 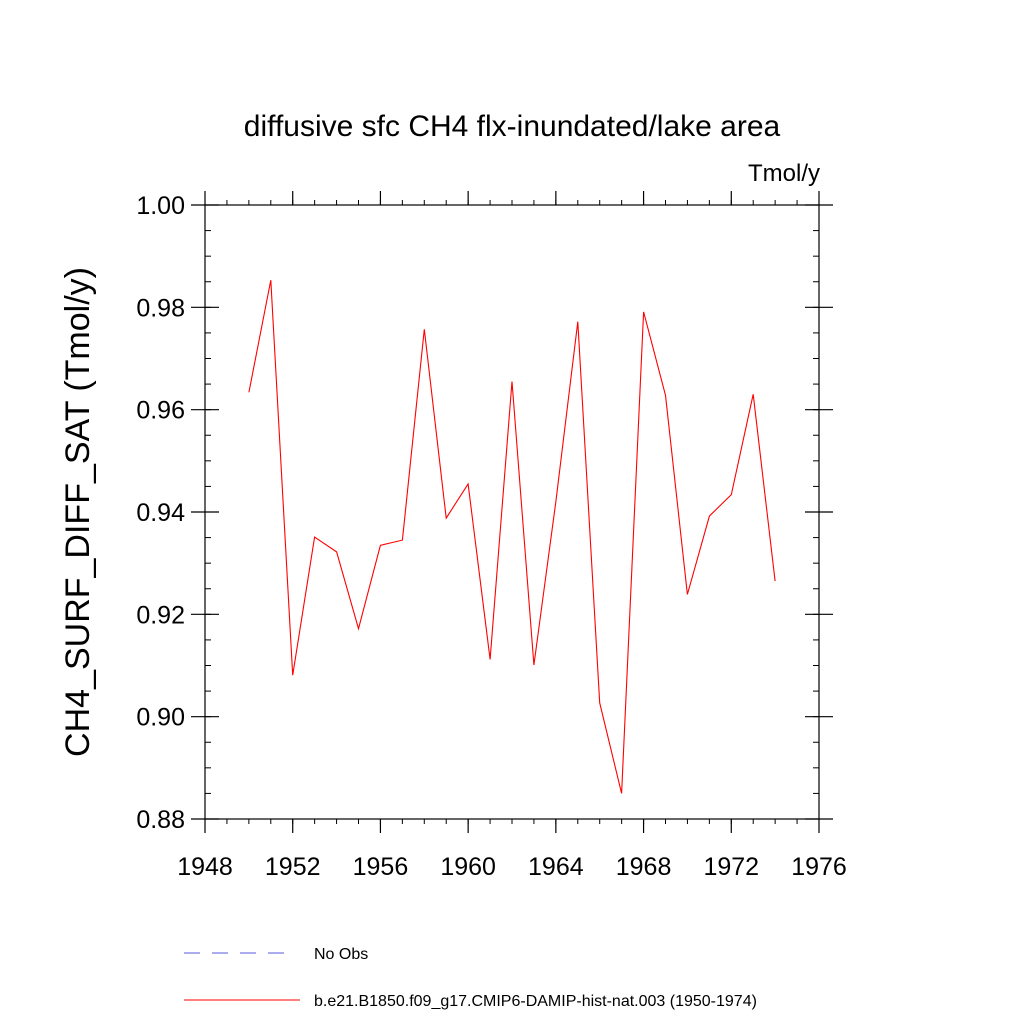 What do you see at coordinates (160, 411) in the screenshot?
I see `y-tick-label: 0.96` at bounding box center [160, 411].